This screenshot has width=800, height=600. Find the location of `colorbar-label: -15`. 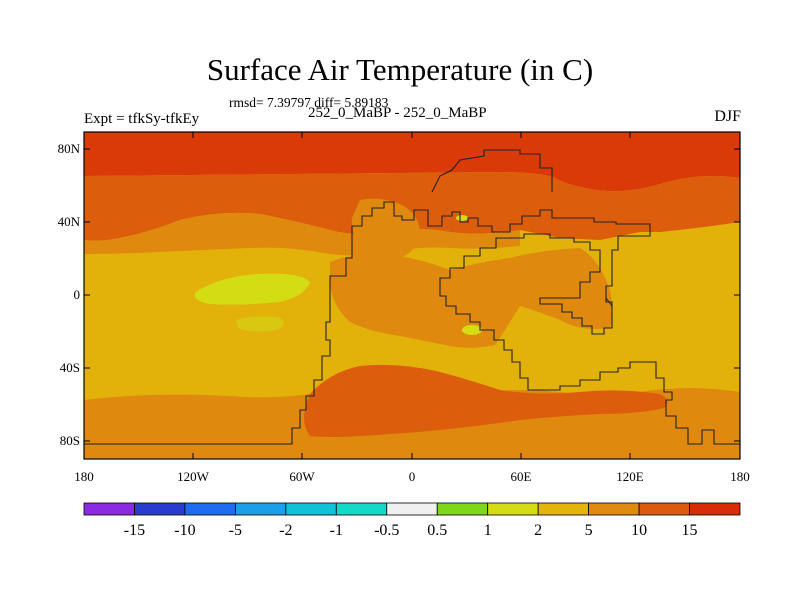

colorbar-label: -15 is located at coordinates (134, 530).